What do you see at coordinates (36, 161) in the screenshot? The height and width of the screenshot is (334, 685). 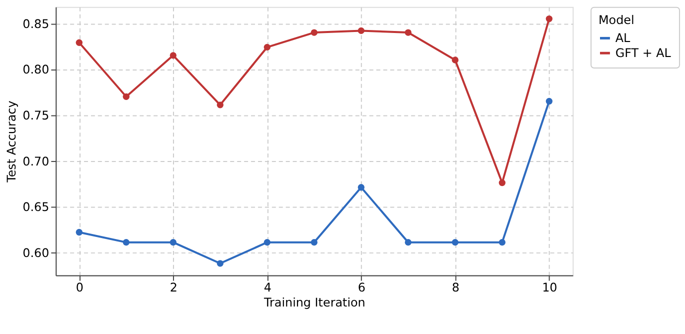 I see `y-tick-label: 0.70` at bounding box center [36, 161].